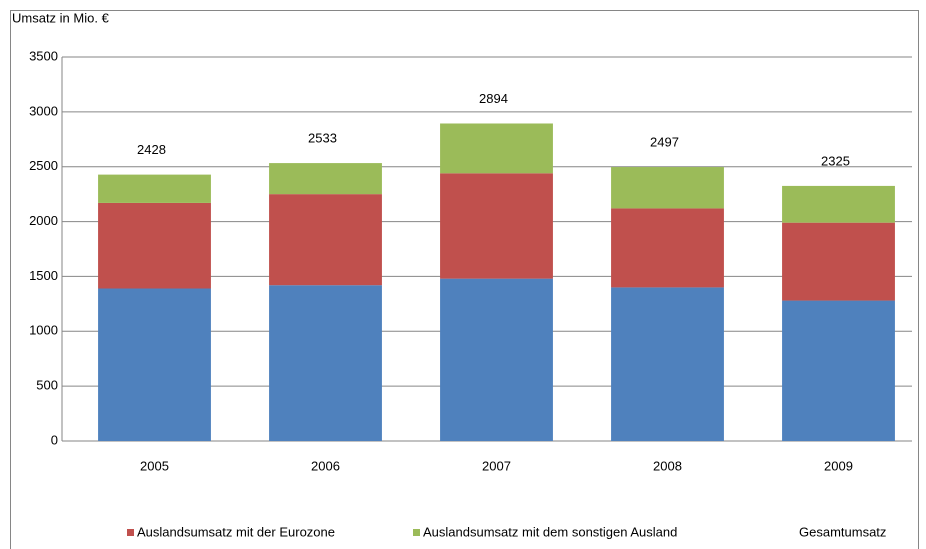 The image size is (926, 549). What do you see at coordinates (43, 55) in the screenshot?
I see `y-tick-label: 3500` at bounding box center [43, 55].